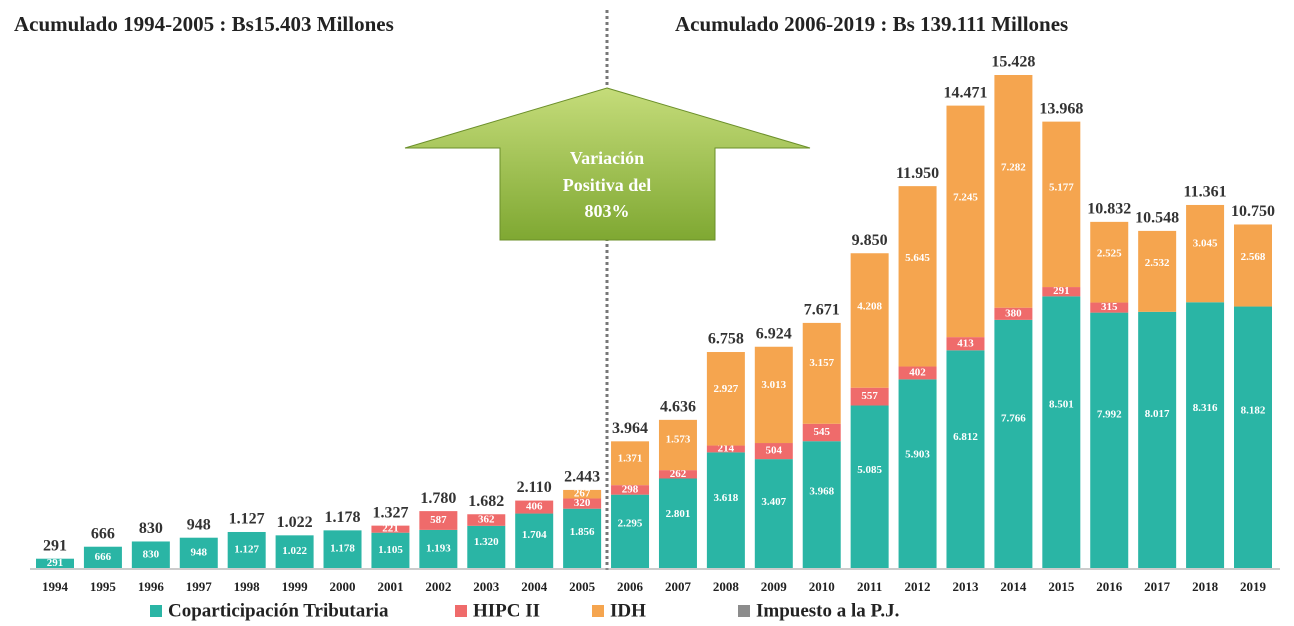 This screenshot has height=626, width=1294. What do you see at coordinates (821, 363) in the screenshot?
I see `segment-label: 3.157` at bounding box center [821, 363].